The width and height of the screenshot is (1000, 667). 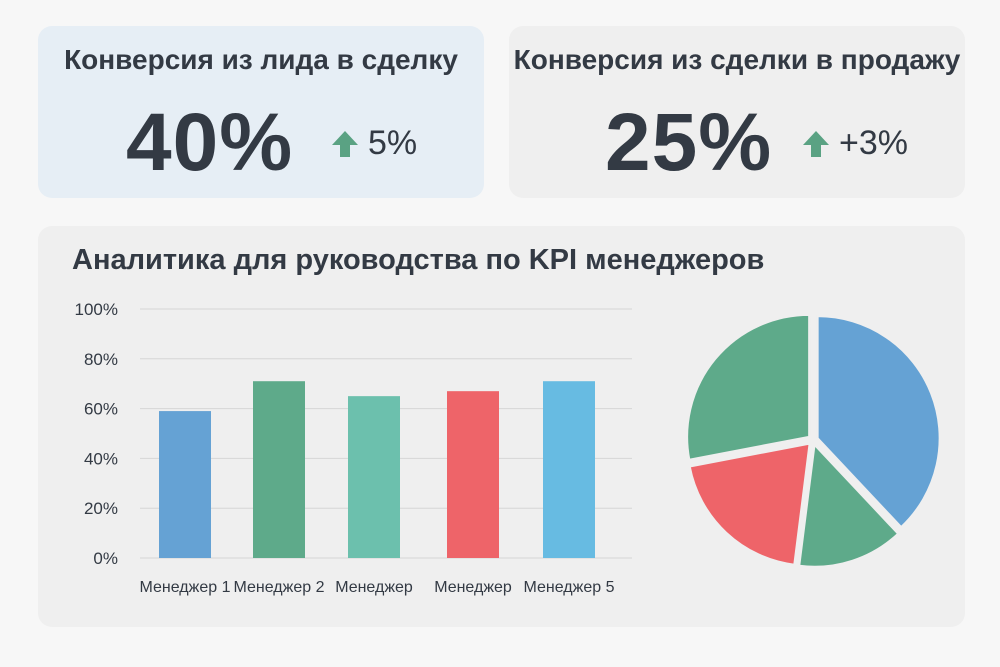 I want to click on y-tick-label: 0%, so click(x=105, y=558).